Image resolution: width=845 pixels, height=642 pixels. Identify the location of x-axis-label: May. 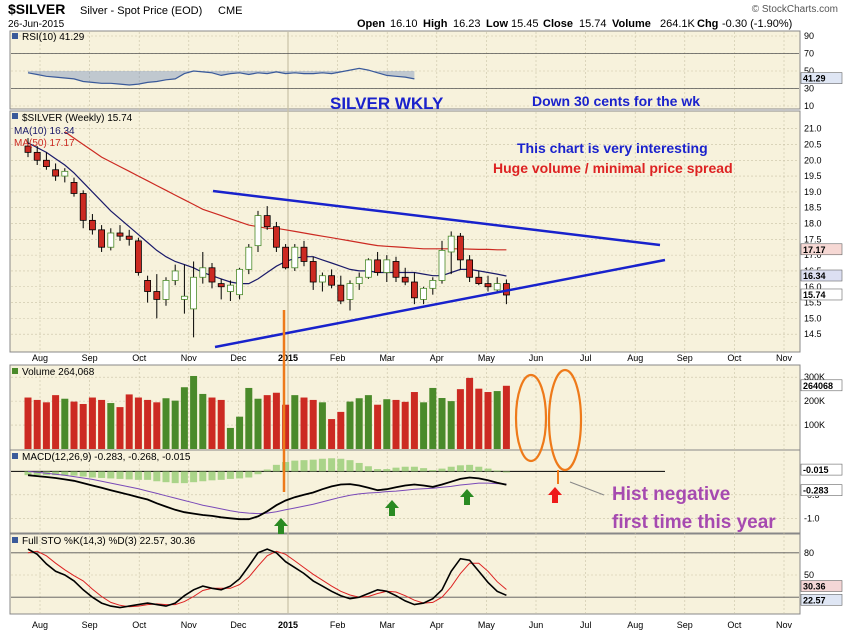
(487, 358).